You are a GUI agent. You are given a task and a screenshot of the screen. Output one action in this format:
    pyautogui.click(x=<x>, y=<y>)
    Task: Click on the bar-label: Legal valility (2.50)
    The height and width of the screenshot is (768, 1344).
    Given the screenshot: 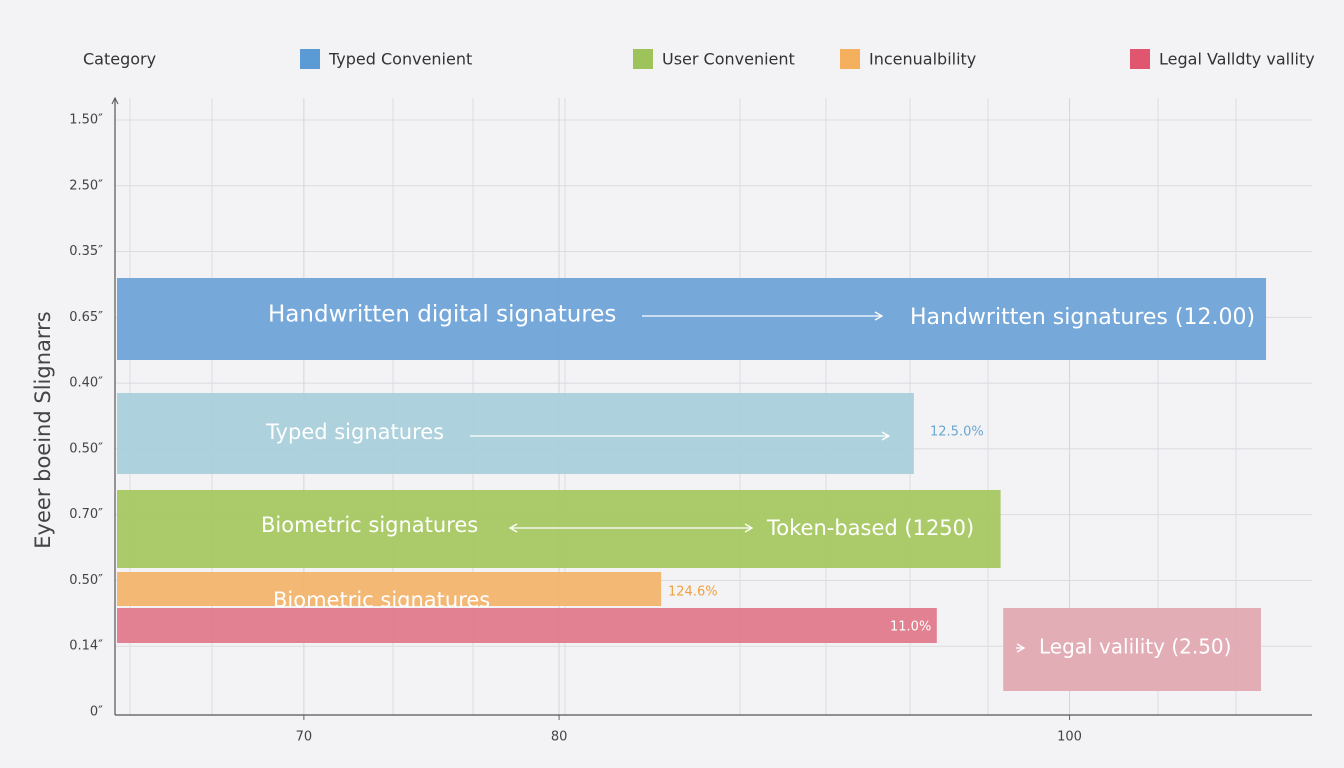 What is the action you would take?
    pyautogui.click(x=1135, y=647)
    